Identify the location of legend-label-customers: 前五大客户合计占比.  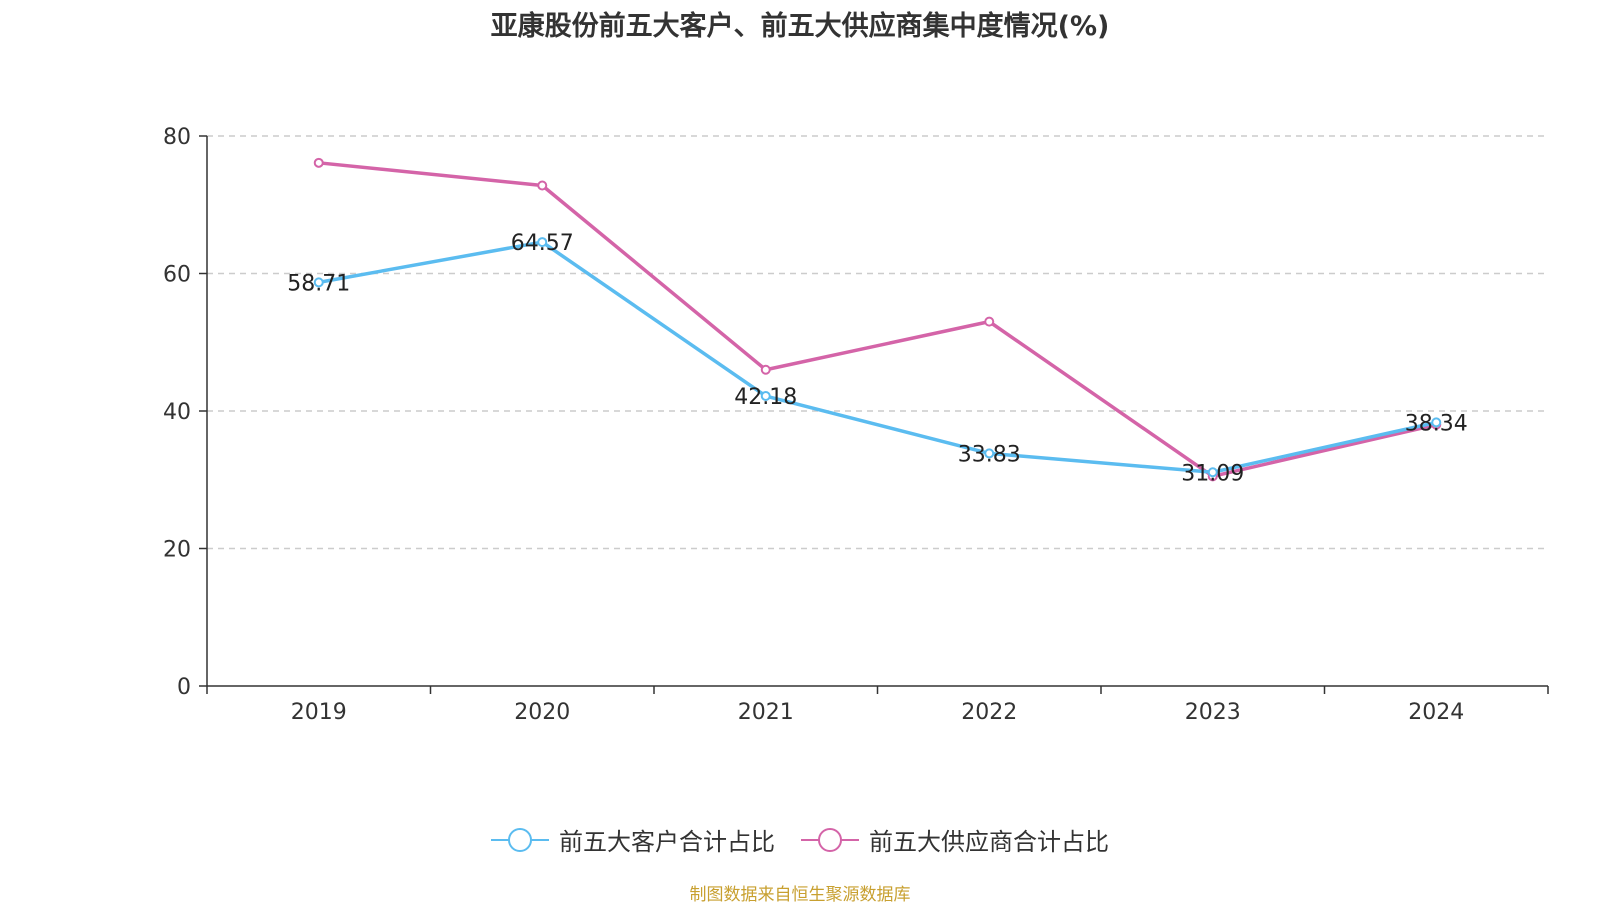
(667, 842).